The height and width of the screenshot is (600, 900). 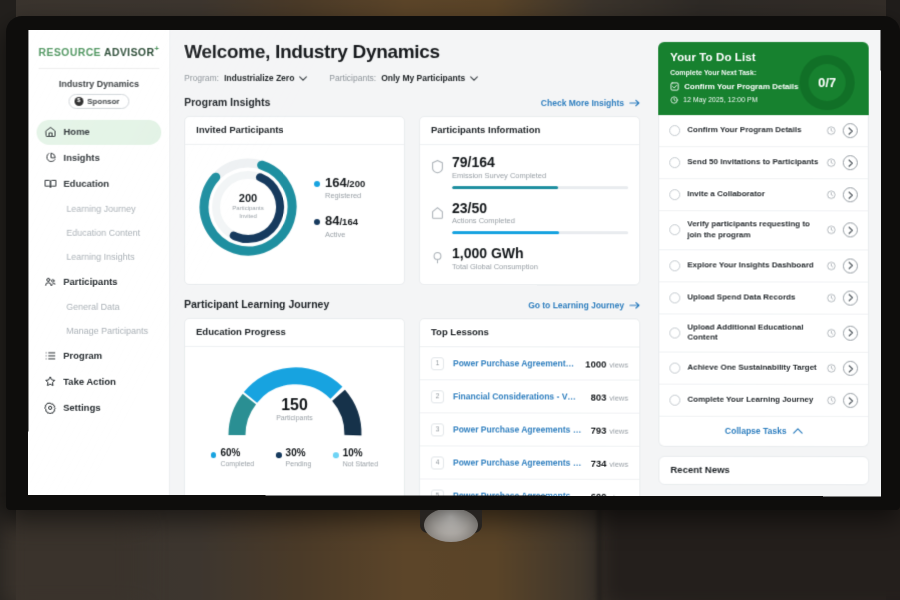 I want to click on go-to-learning-journey-link: Go to Learning Journey, so click(x=584, y=305).